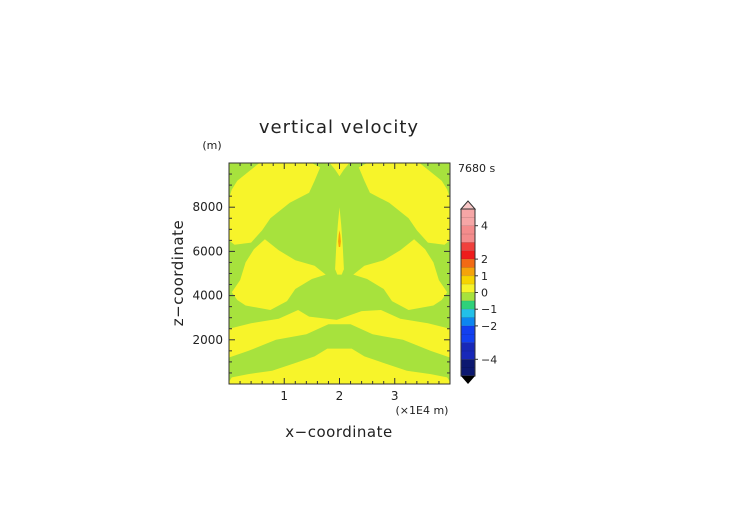 This screenshot has width=752, height=532. Describe the element at coordinates (178, 273) in the screenshot. I see `y-axis-label: z−coordinate` at that location.